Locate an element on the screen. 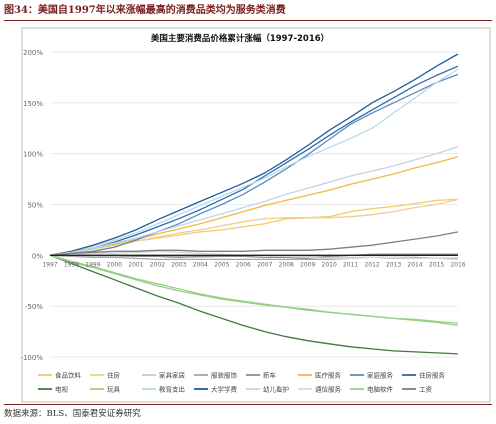  x-tick-label: 2013 is located at coordinates (393, 264).